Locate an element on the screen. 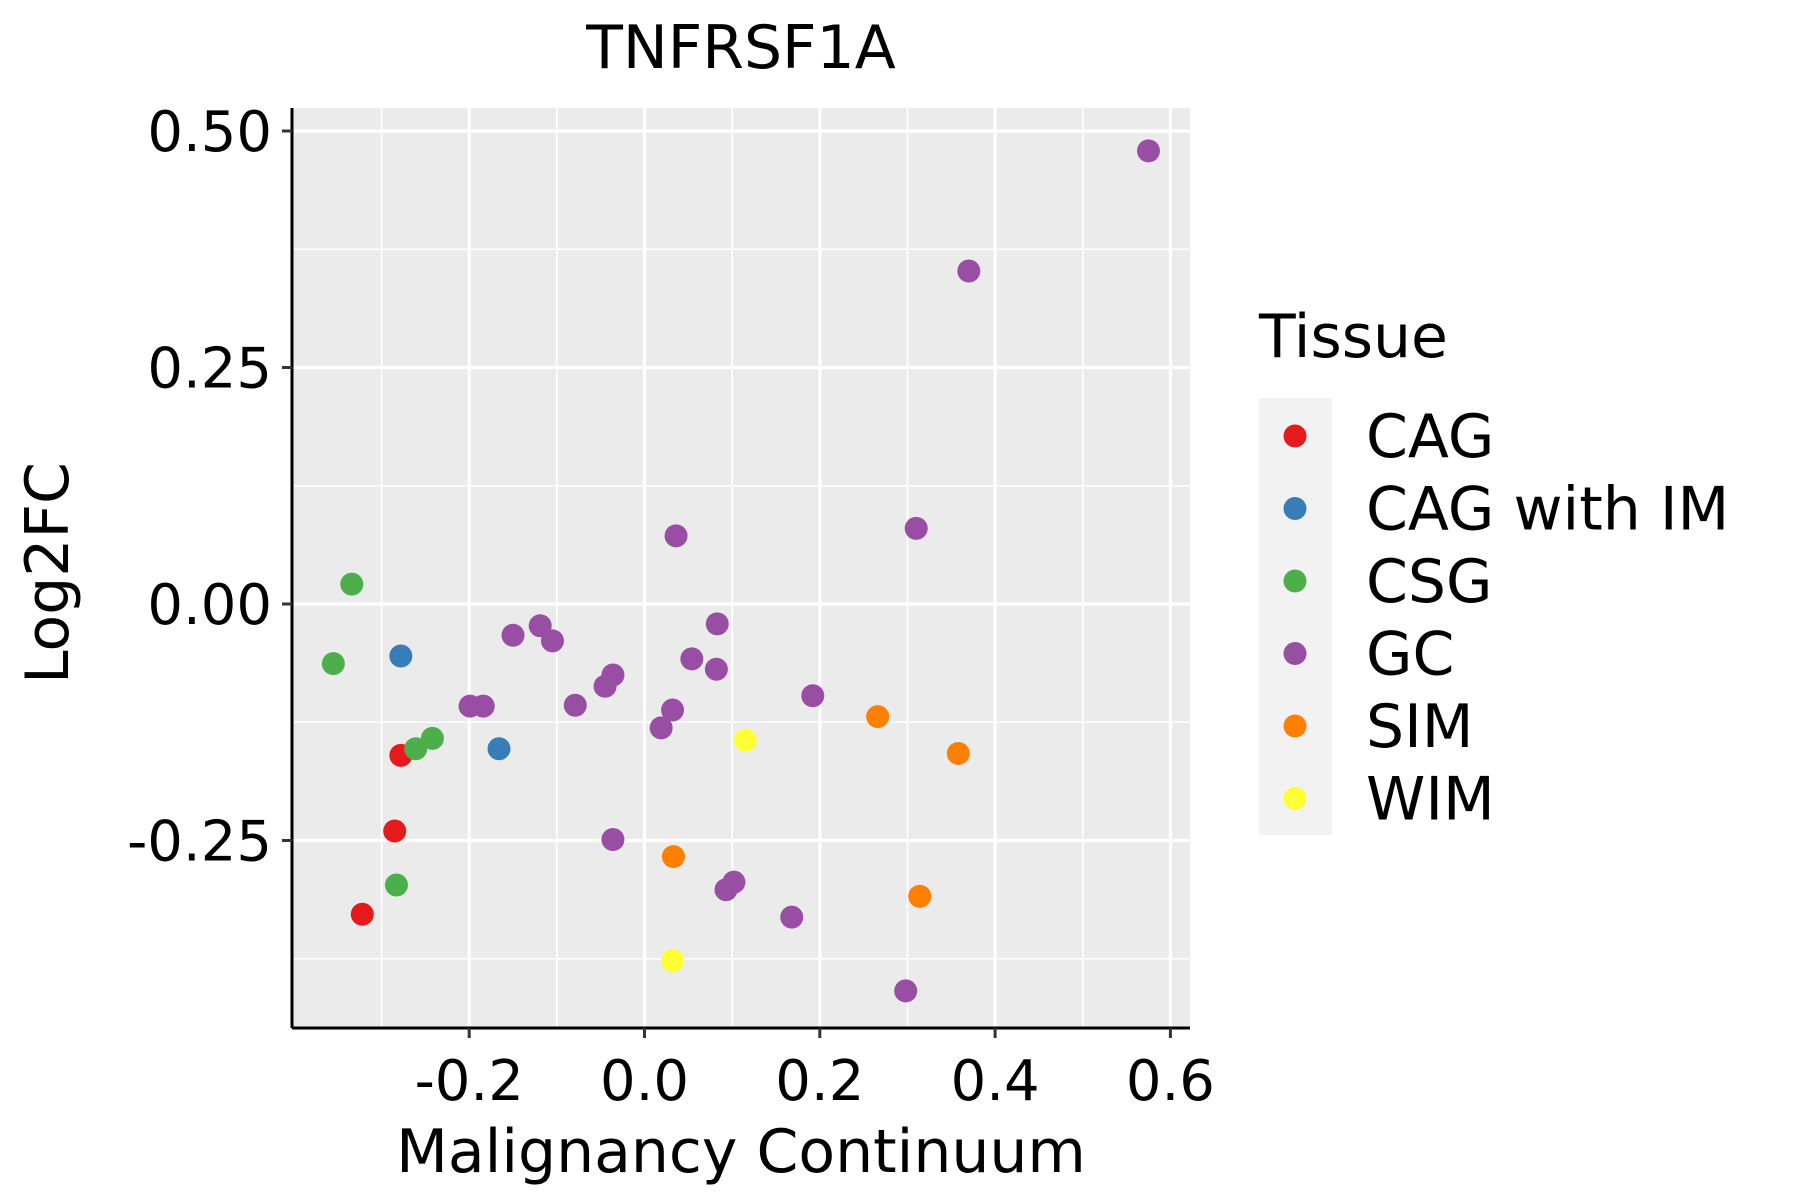 The width and height of the screenshot is (1800, 1200). legend-key-cag is located at coordinates (1295, 436).